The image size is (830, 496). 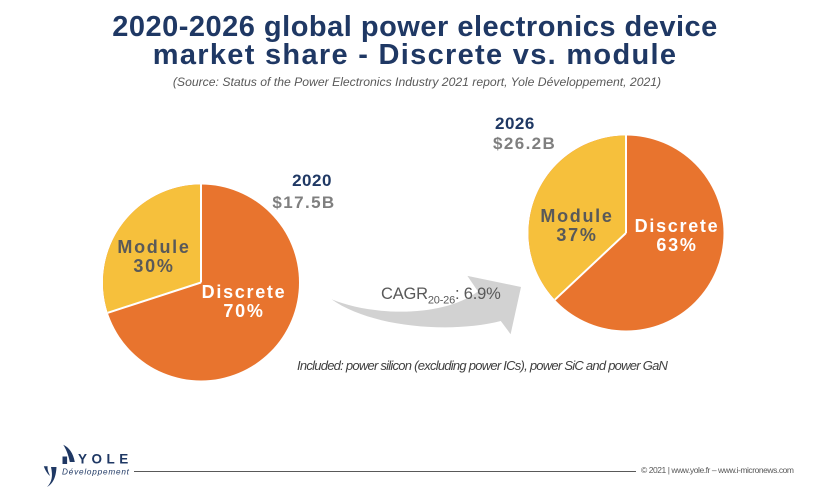 I want to click on svg-text: YOLE, so click(x=105, y=459).